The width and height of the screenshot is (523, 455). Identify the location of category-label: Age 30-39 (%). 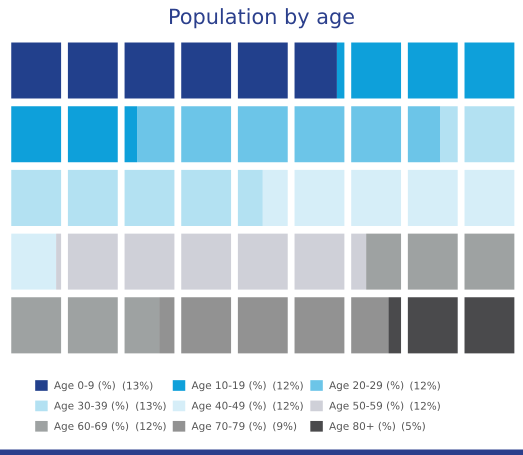
(91, 407).